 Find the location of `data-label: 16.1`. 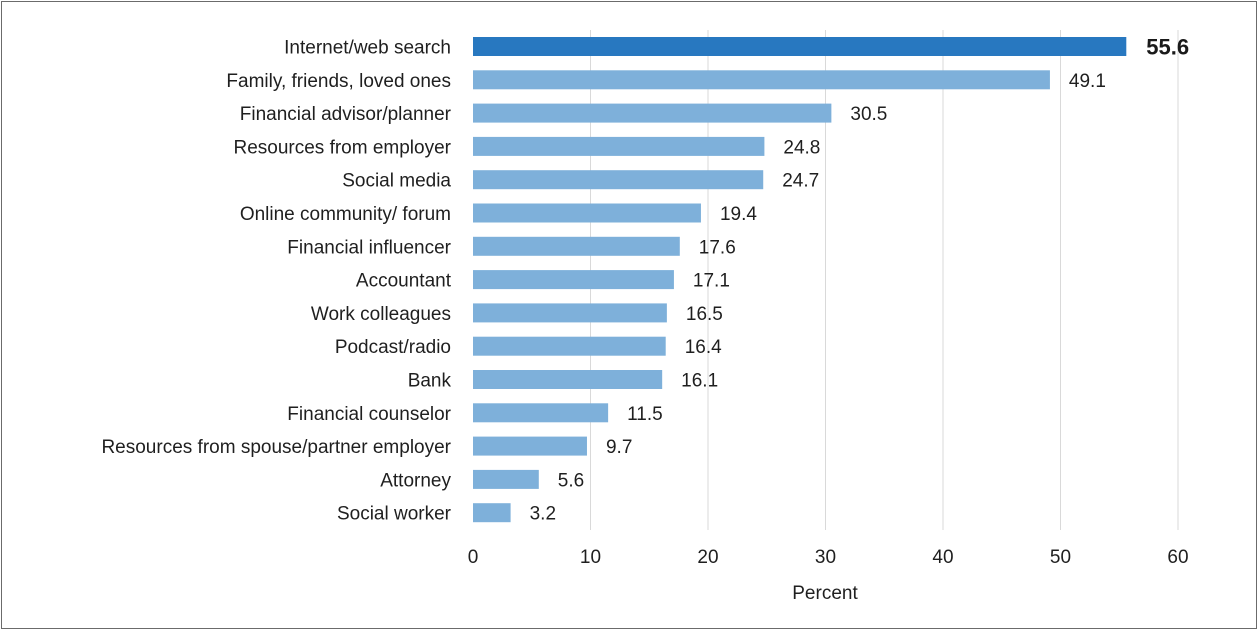

data-label: 16.1 is located at coordinates (699, 381).